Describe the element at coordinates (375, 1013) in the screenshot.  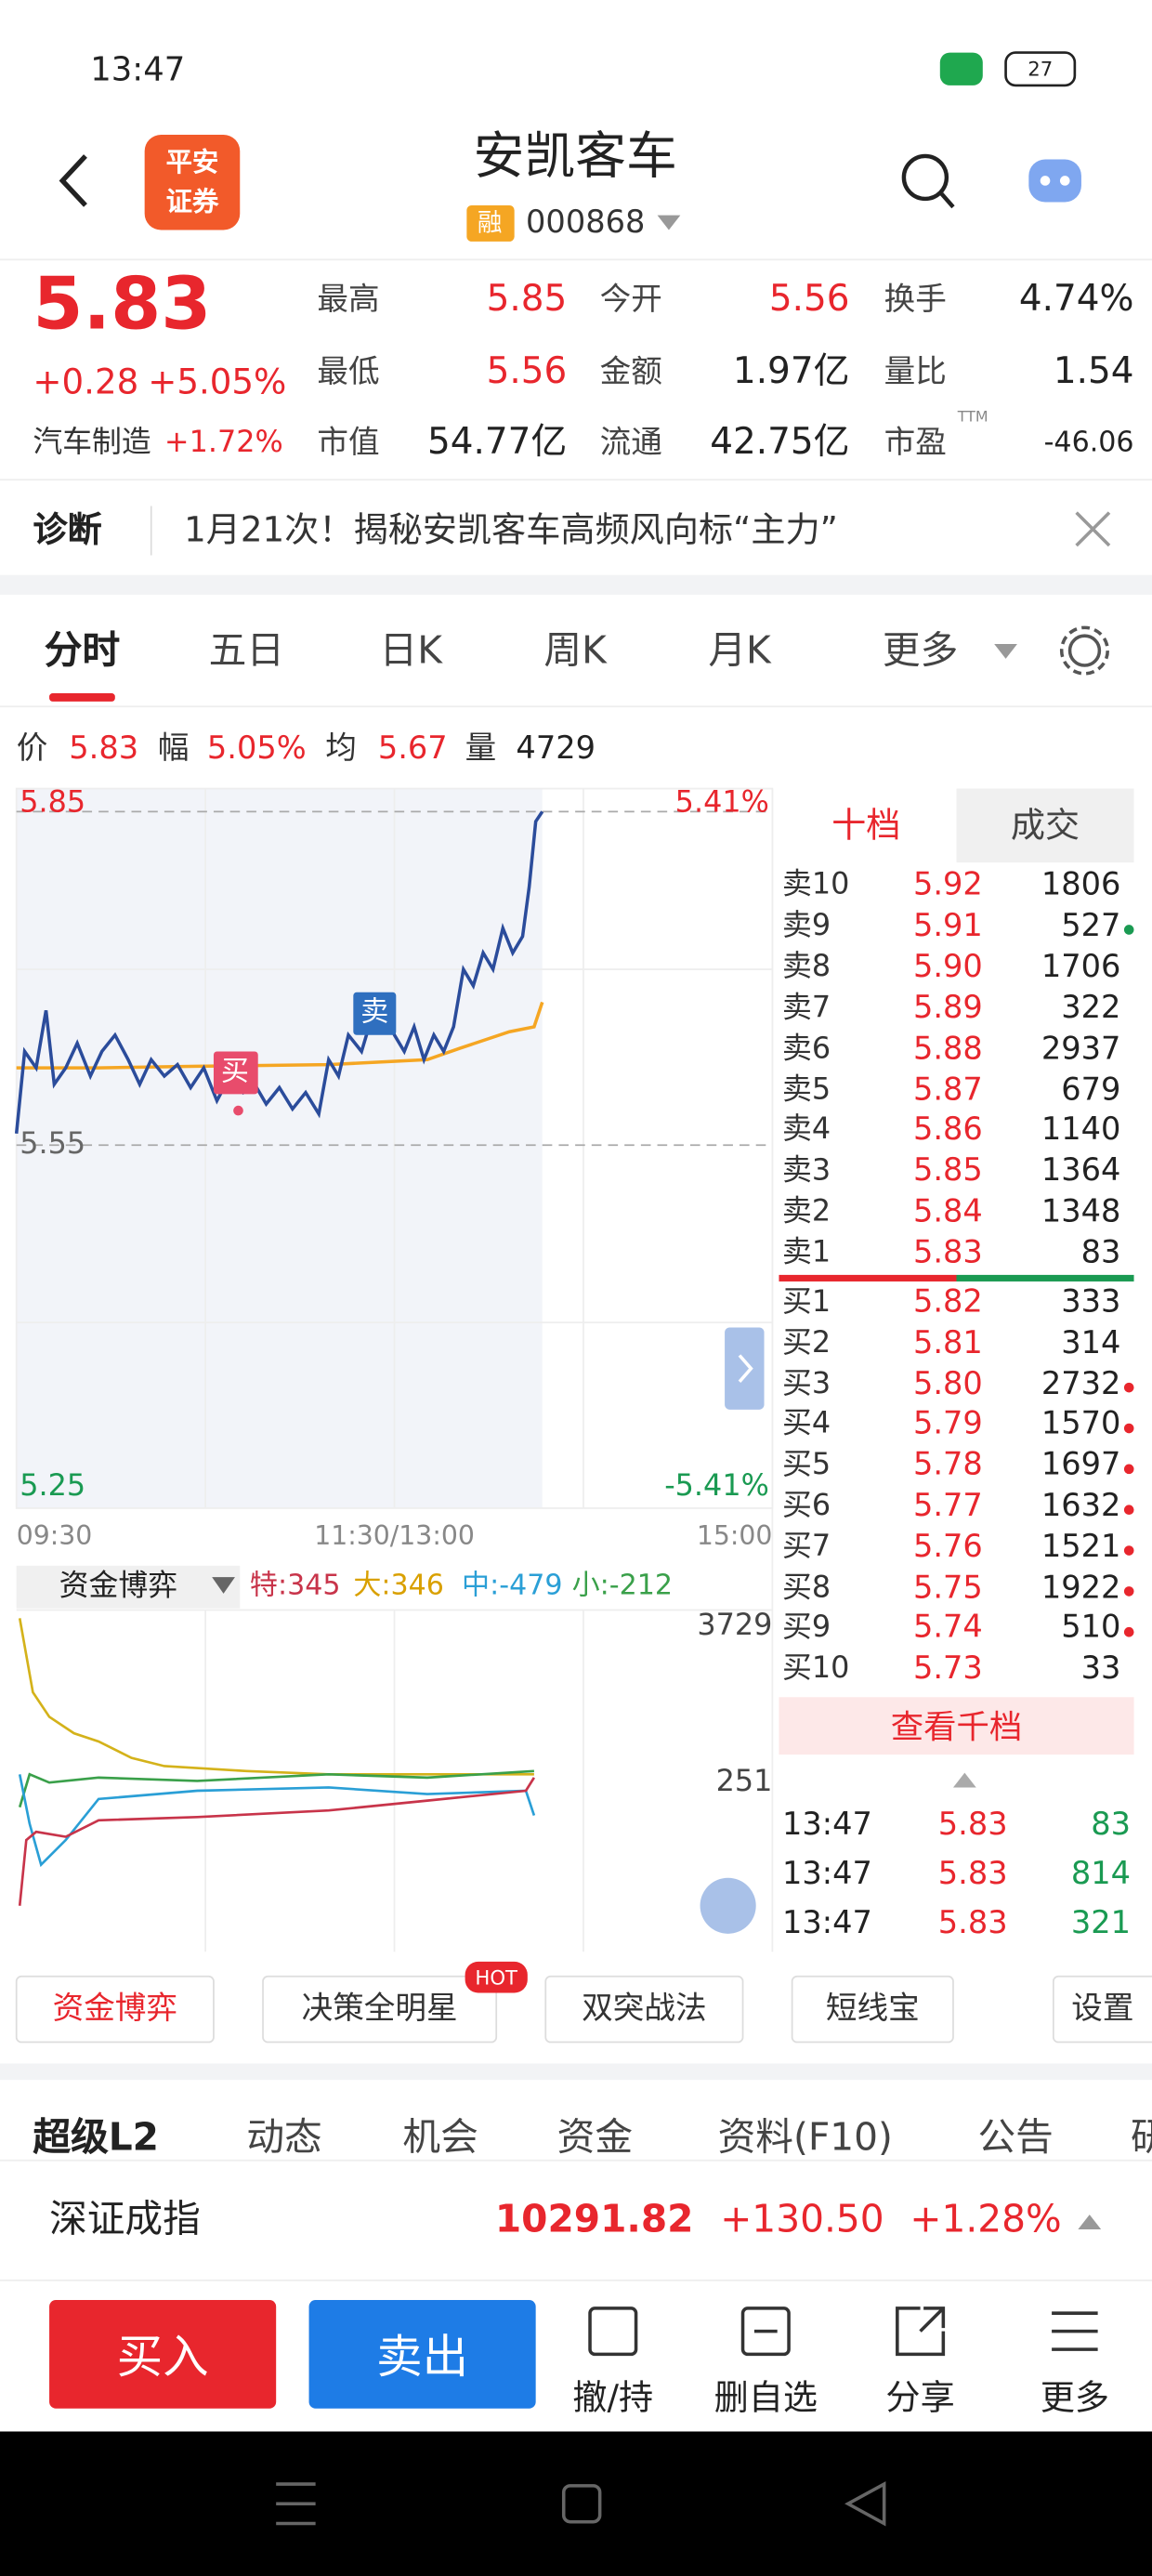
I see `sell-marker` at that location.